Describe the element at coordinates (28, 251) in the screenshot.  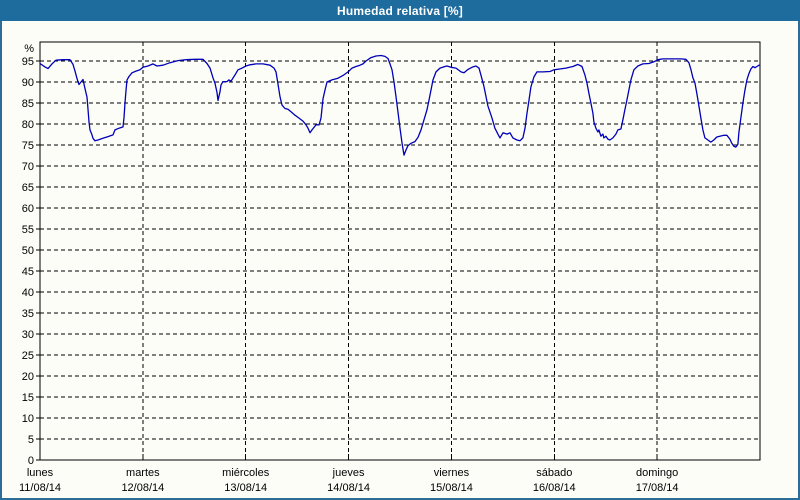
I see `y-tick-label: 50` at that location.